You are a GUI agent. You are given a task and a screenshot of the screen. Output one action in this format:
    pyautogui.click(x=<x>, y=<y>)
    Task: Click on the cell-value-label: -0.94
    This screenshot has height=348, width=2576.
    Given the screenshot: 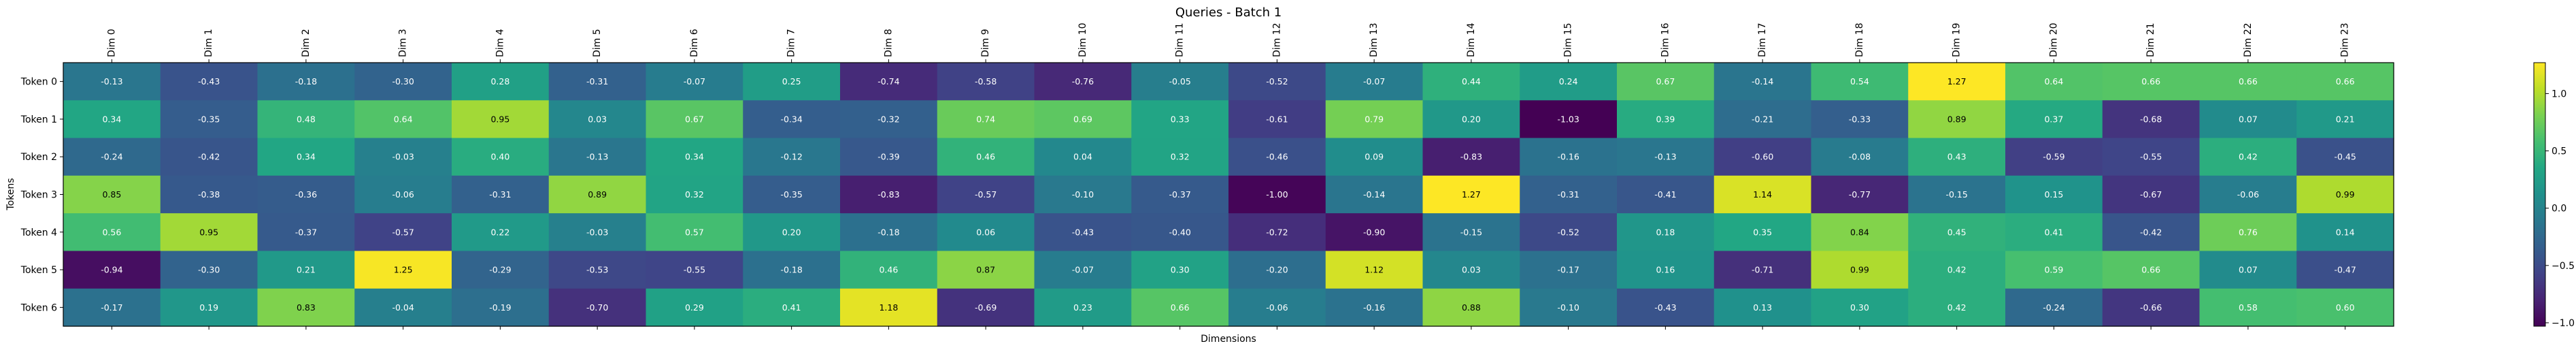 What is the action you would take?
    pyautogui.click(x=111, y=270)
    